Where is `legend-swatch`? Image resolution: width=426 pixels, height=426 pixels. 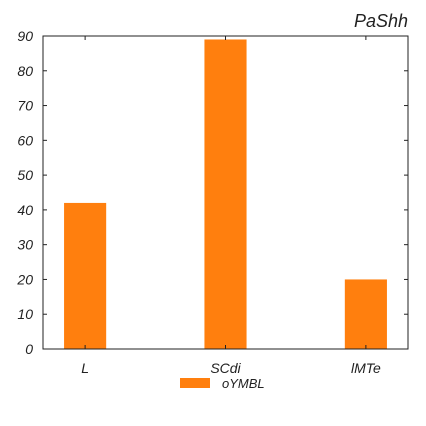 legend-swatch is located at coordinates (195, 383).